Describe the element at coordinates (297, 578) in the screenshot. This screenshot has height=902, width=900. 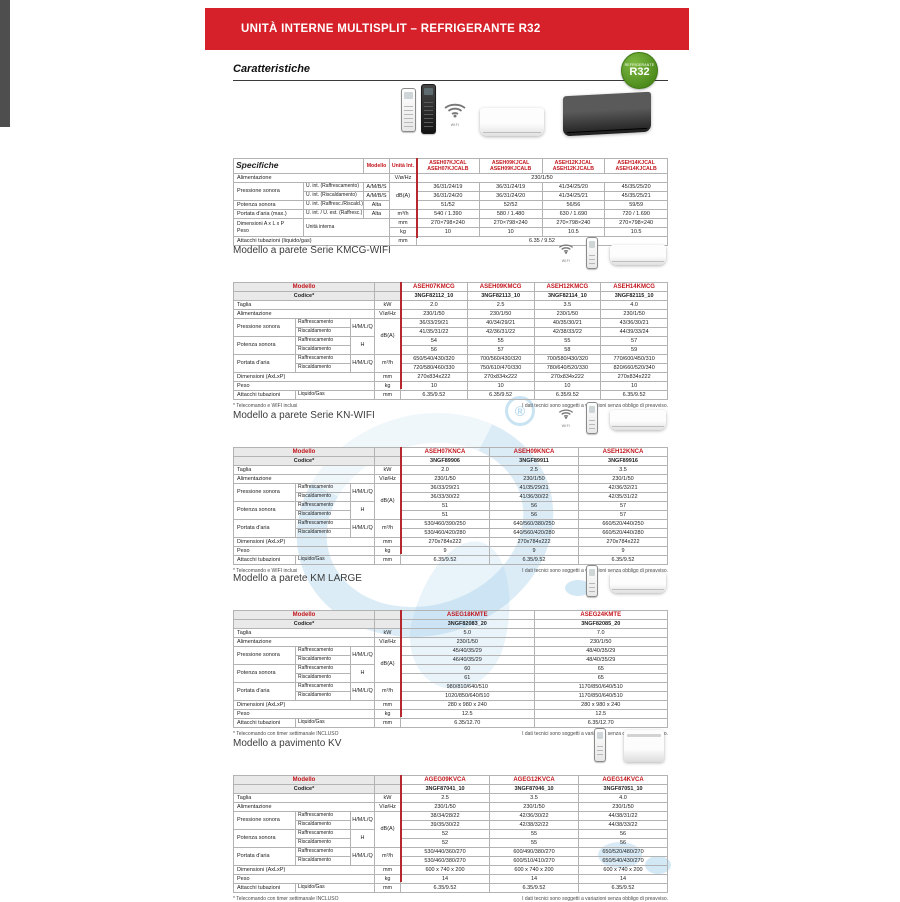
I see `section-title: Modello a parete KM LARGE` at that location.